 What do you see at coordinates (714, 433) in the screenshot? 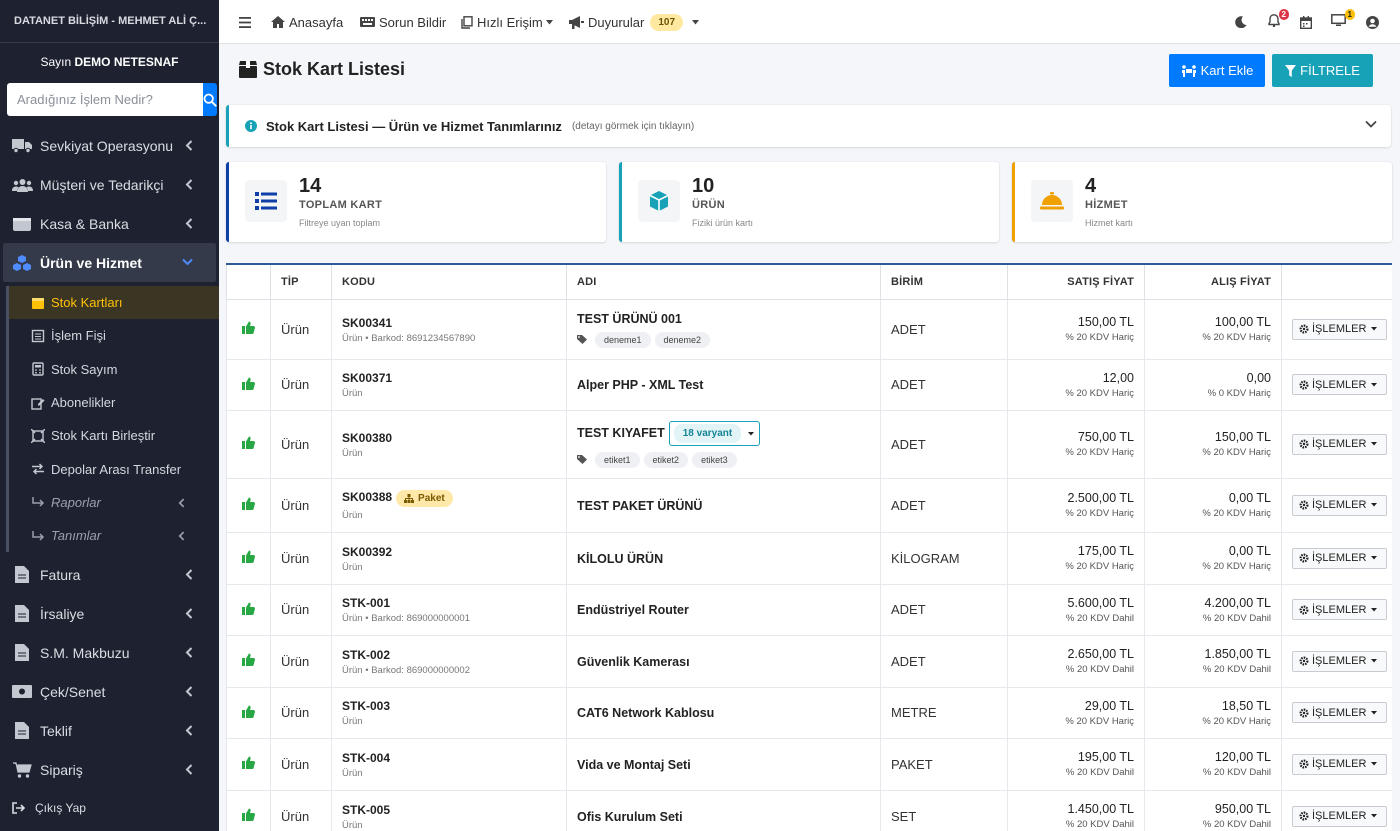
I see `variant-dropdown: 18 varyant` at bounding box center [714, 433].